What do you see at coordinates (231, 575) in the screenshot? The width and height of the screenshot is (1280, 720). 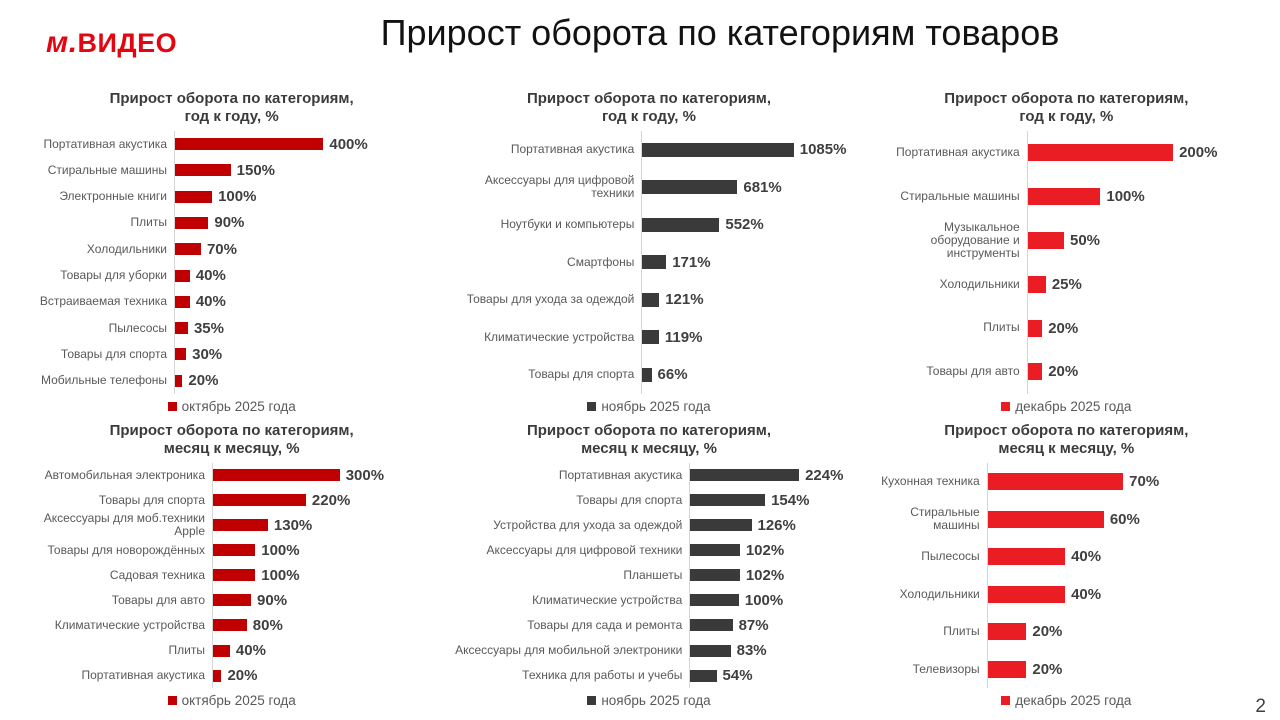 I see `bar-row: Садовая техника 100%` at bounding box center [231, 575].